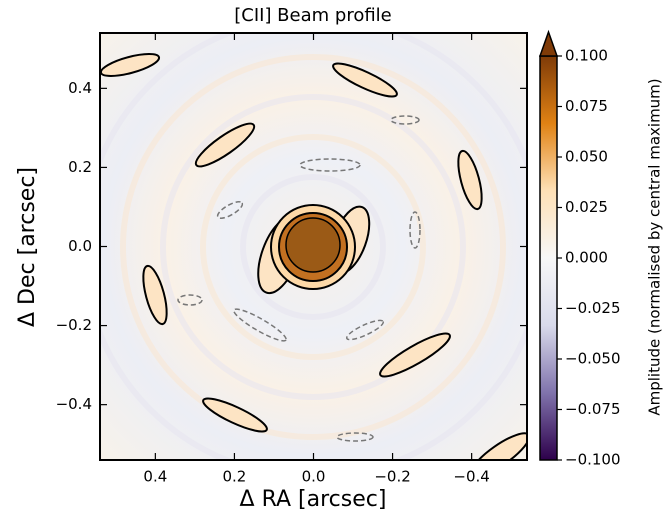  Describe the element at coordinates (586, 157) in the screenshot. I see `colorbar-tick-label: 0.050` at that location.